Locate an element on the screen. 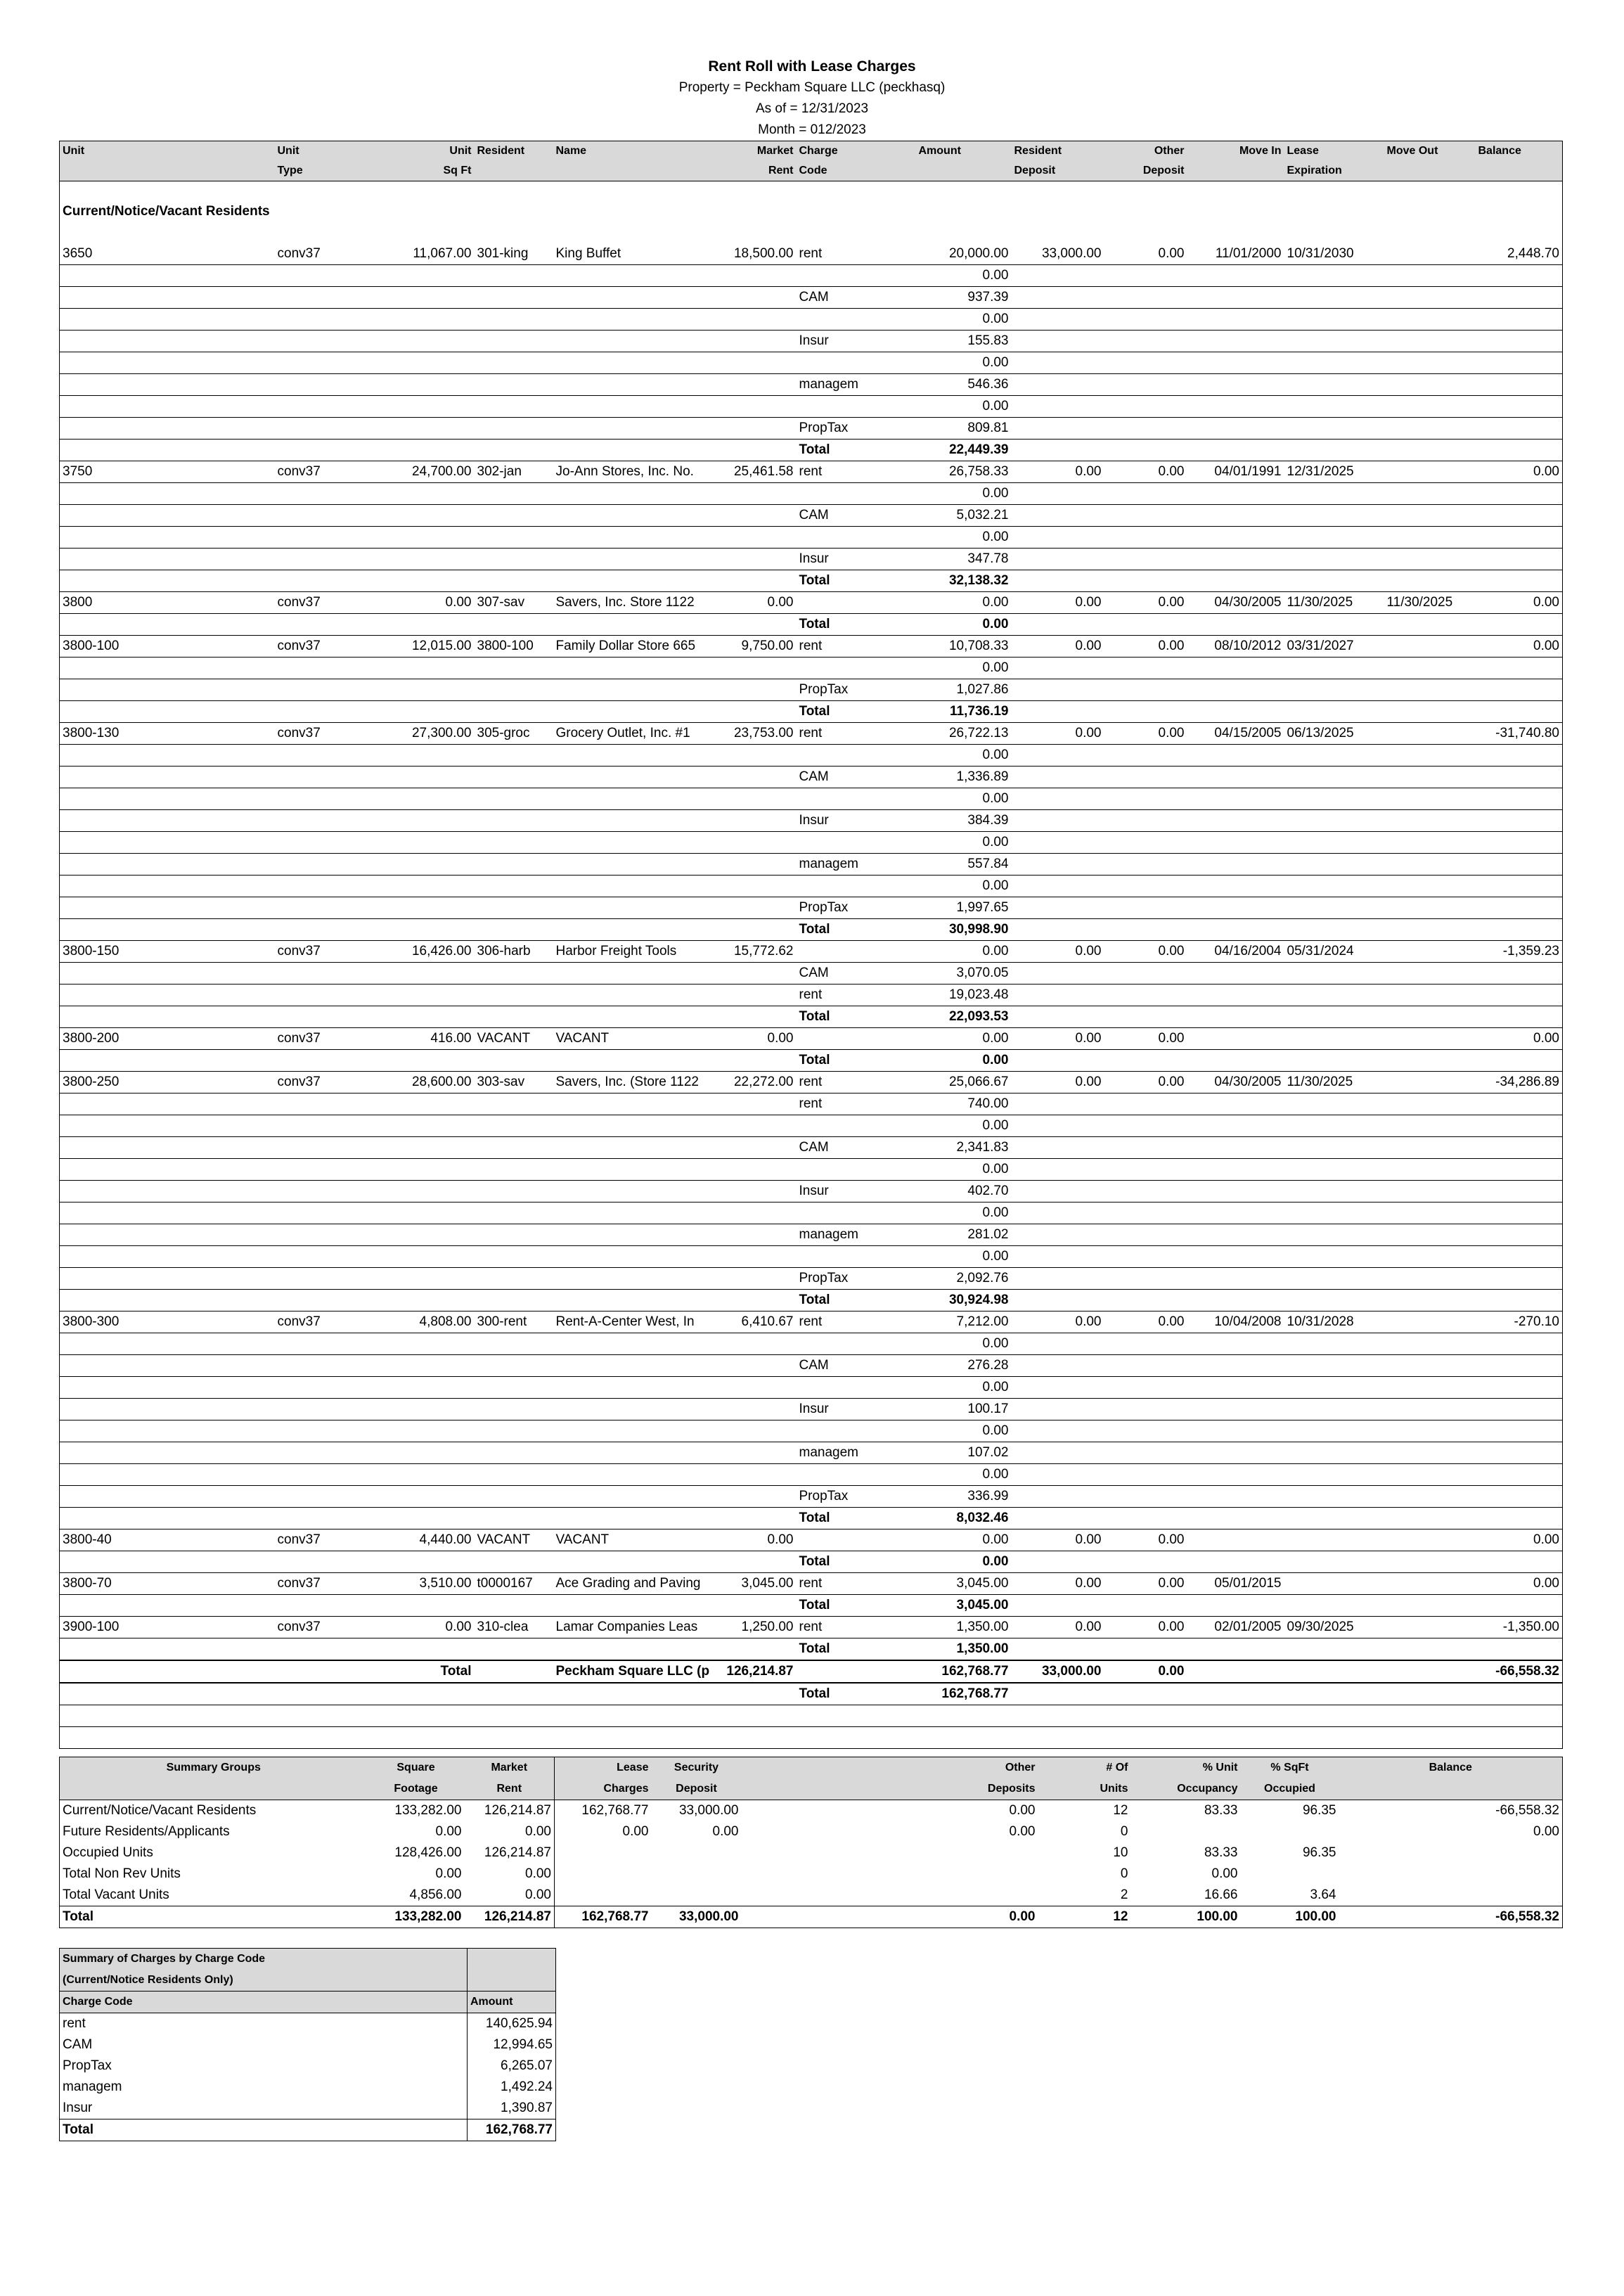 The height and width of the screenshot is (2296, 1624). charge-code-cell: Insur is located at coordinates (856, 559).